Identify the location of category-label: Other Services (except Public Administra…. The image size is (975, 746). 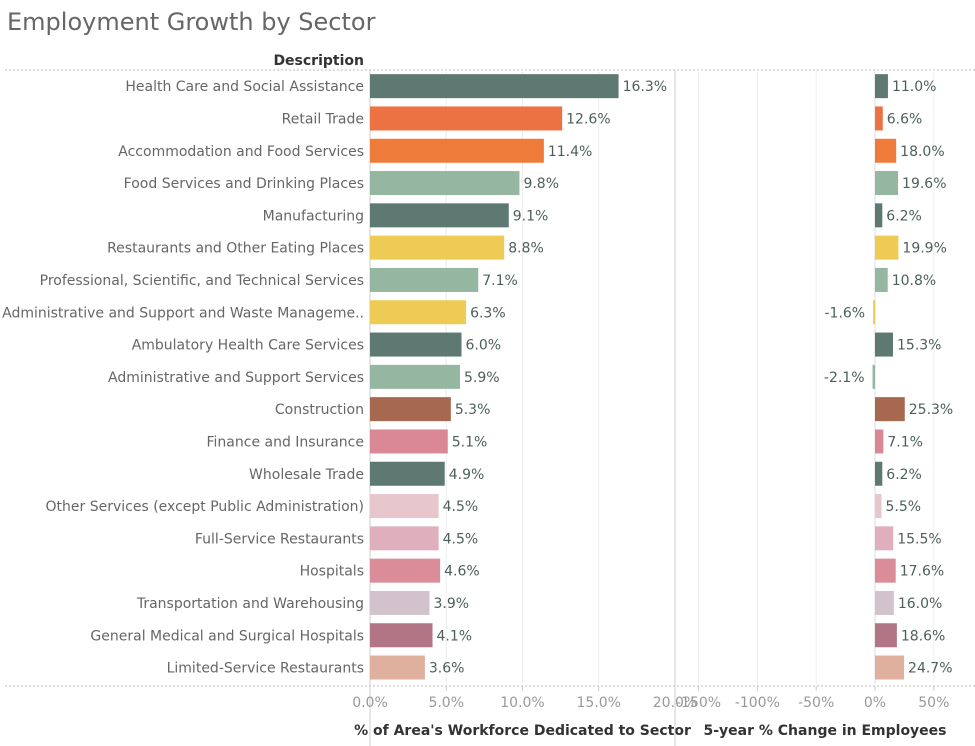
(205, 507).